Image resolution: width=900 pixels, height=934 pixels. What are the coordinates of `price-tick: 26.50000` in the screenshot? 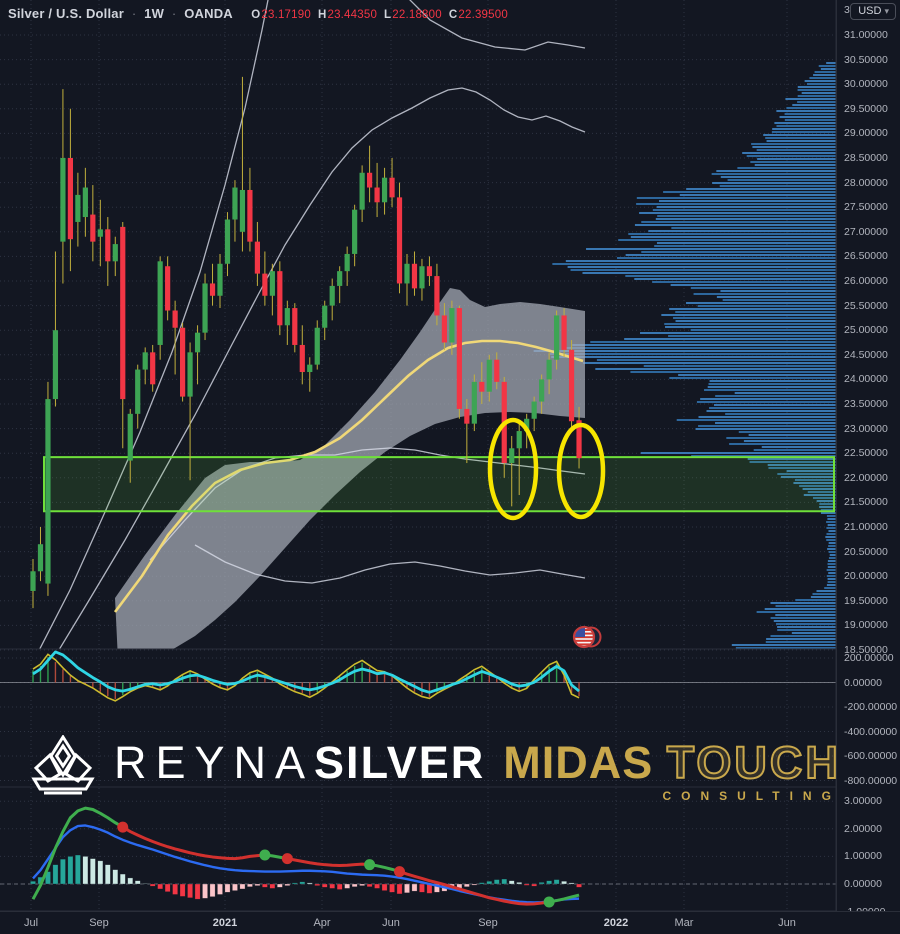 It's located at (866, 256).